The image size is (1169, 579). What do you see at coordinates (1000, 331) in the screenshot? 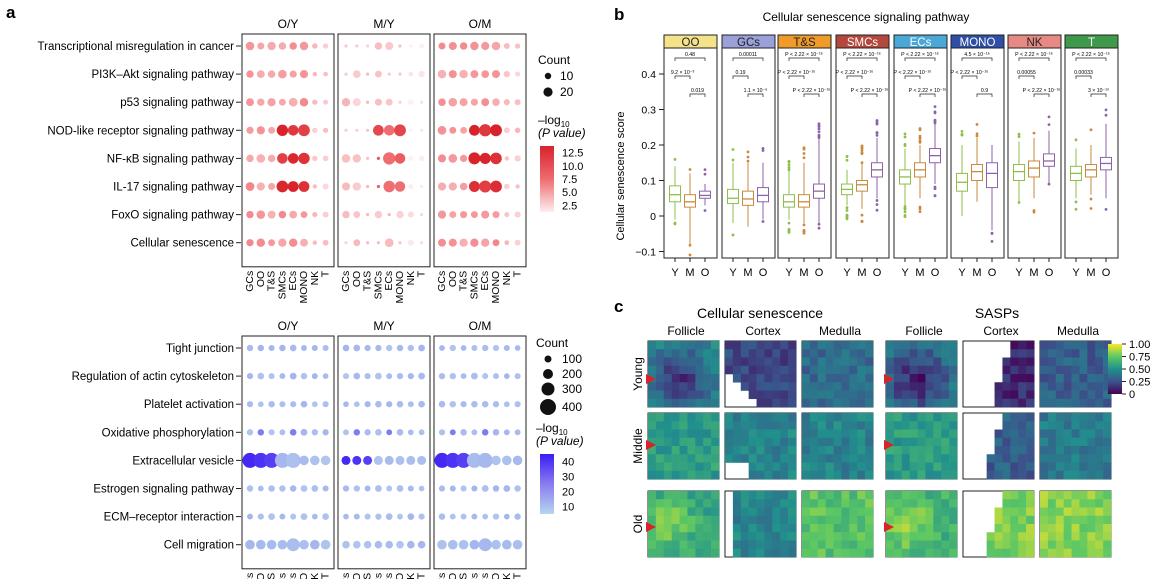
I see `c-column-label: Cortex` at bounding box center [1000, 331].